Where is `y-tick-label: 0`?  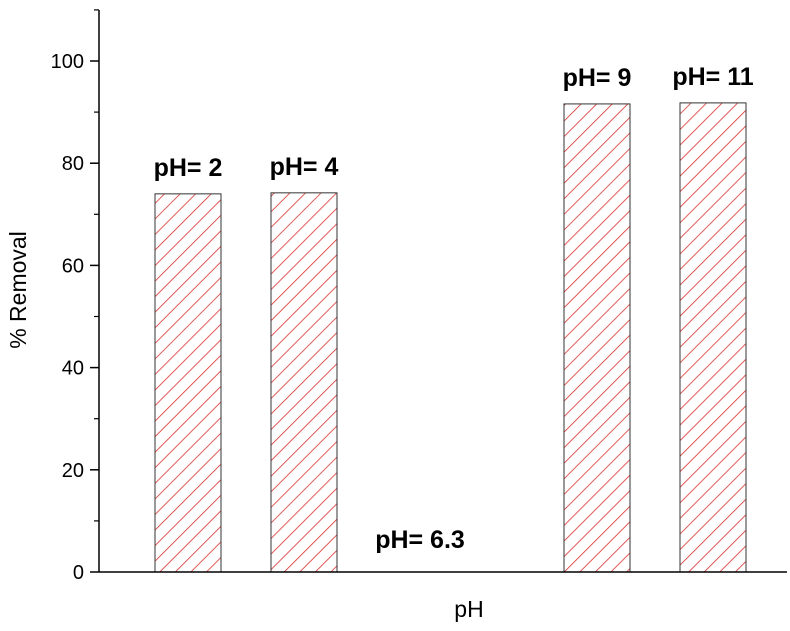 y-tick-label: 0 is located at coordinates (78, 573).